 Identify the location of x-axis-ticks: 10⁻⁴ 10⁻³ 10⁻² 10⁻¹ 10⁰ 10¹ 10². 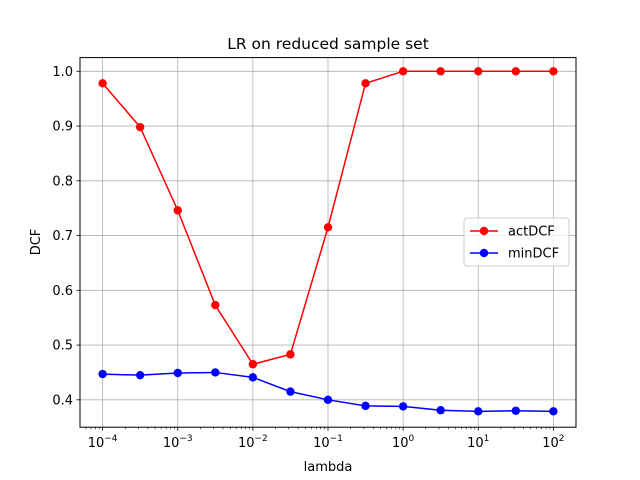
(325, 439).